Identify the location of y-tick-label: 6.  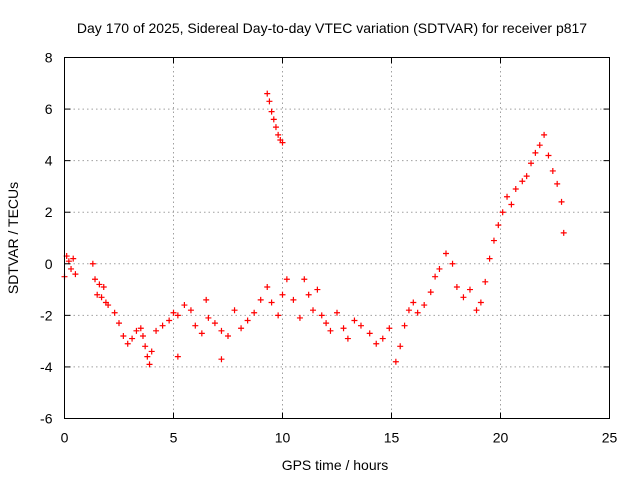
(49, 109).